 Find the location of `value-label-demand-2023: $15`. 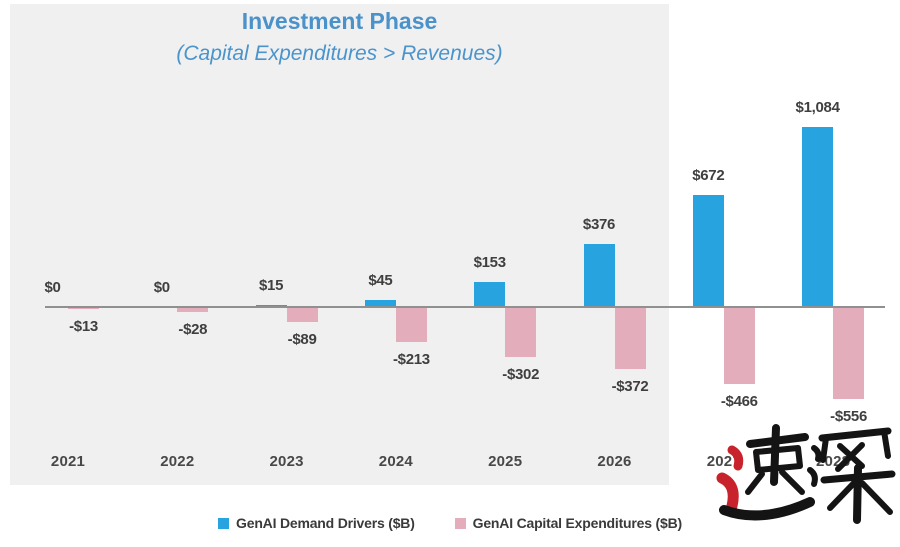

value-label-demand-2023: $15 is located at coordinates (271, 285).